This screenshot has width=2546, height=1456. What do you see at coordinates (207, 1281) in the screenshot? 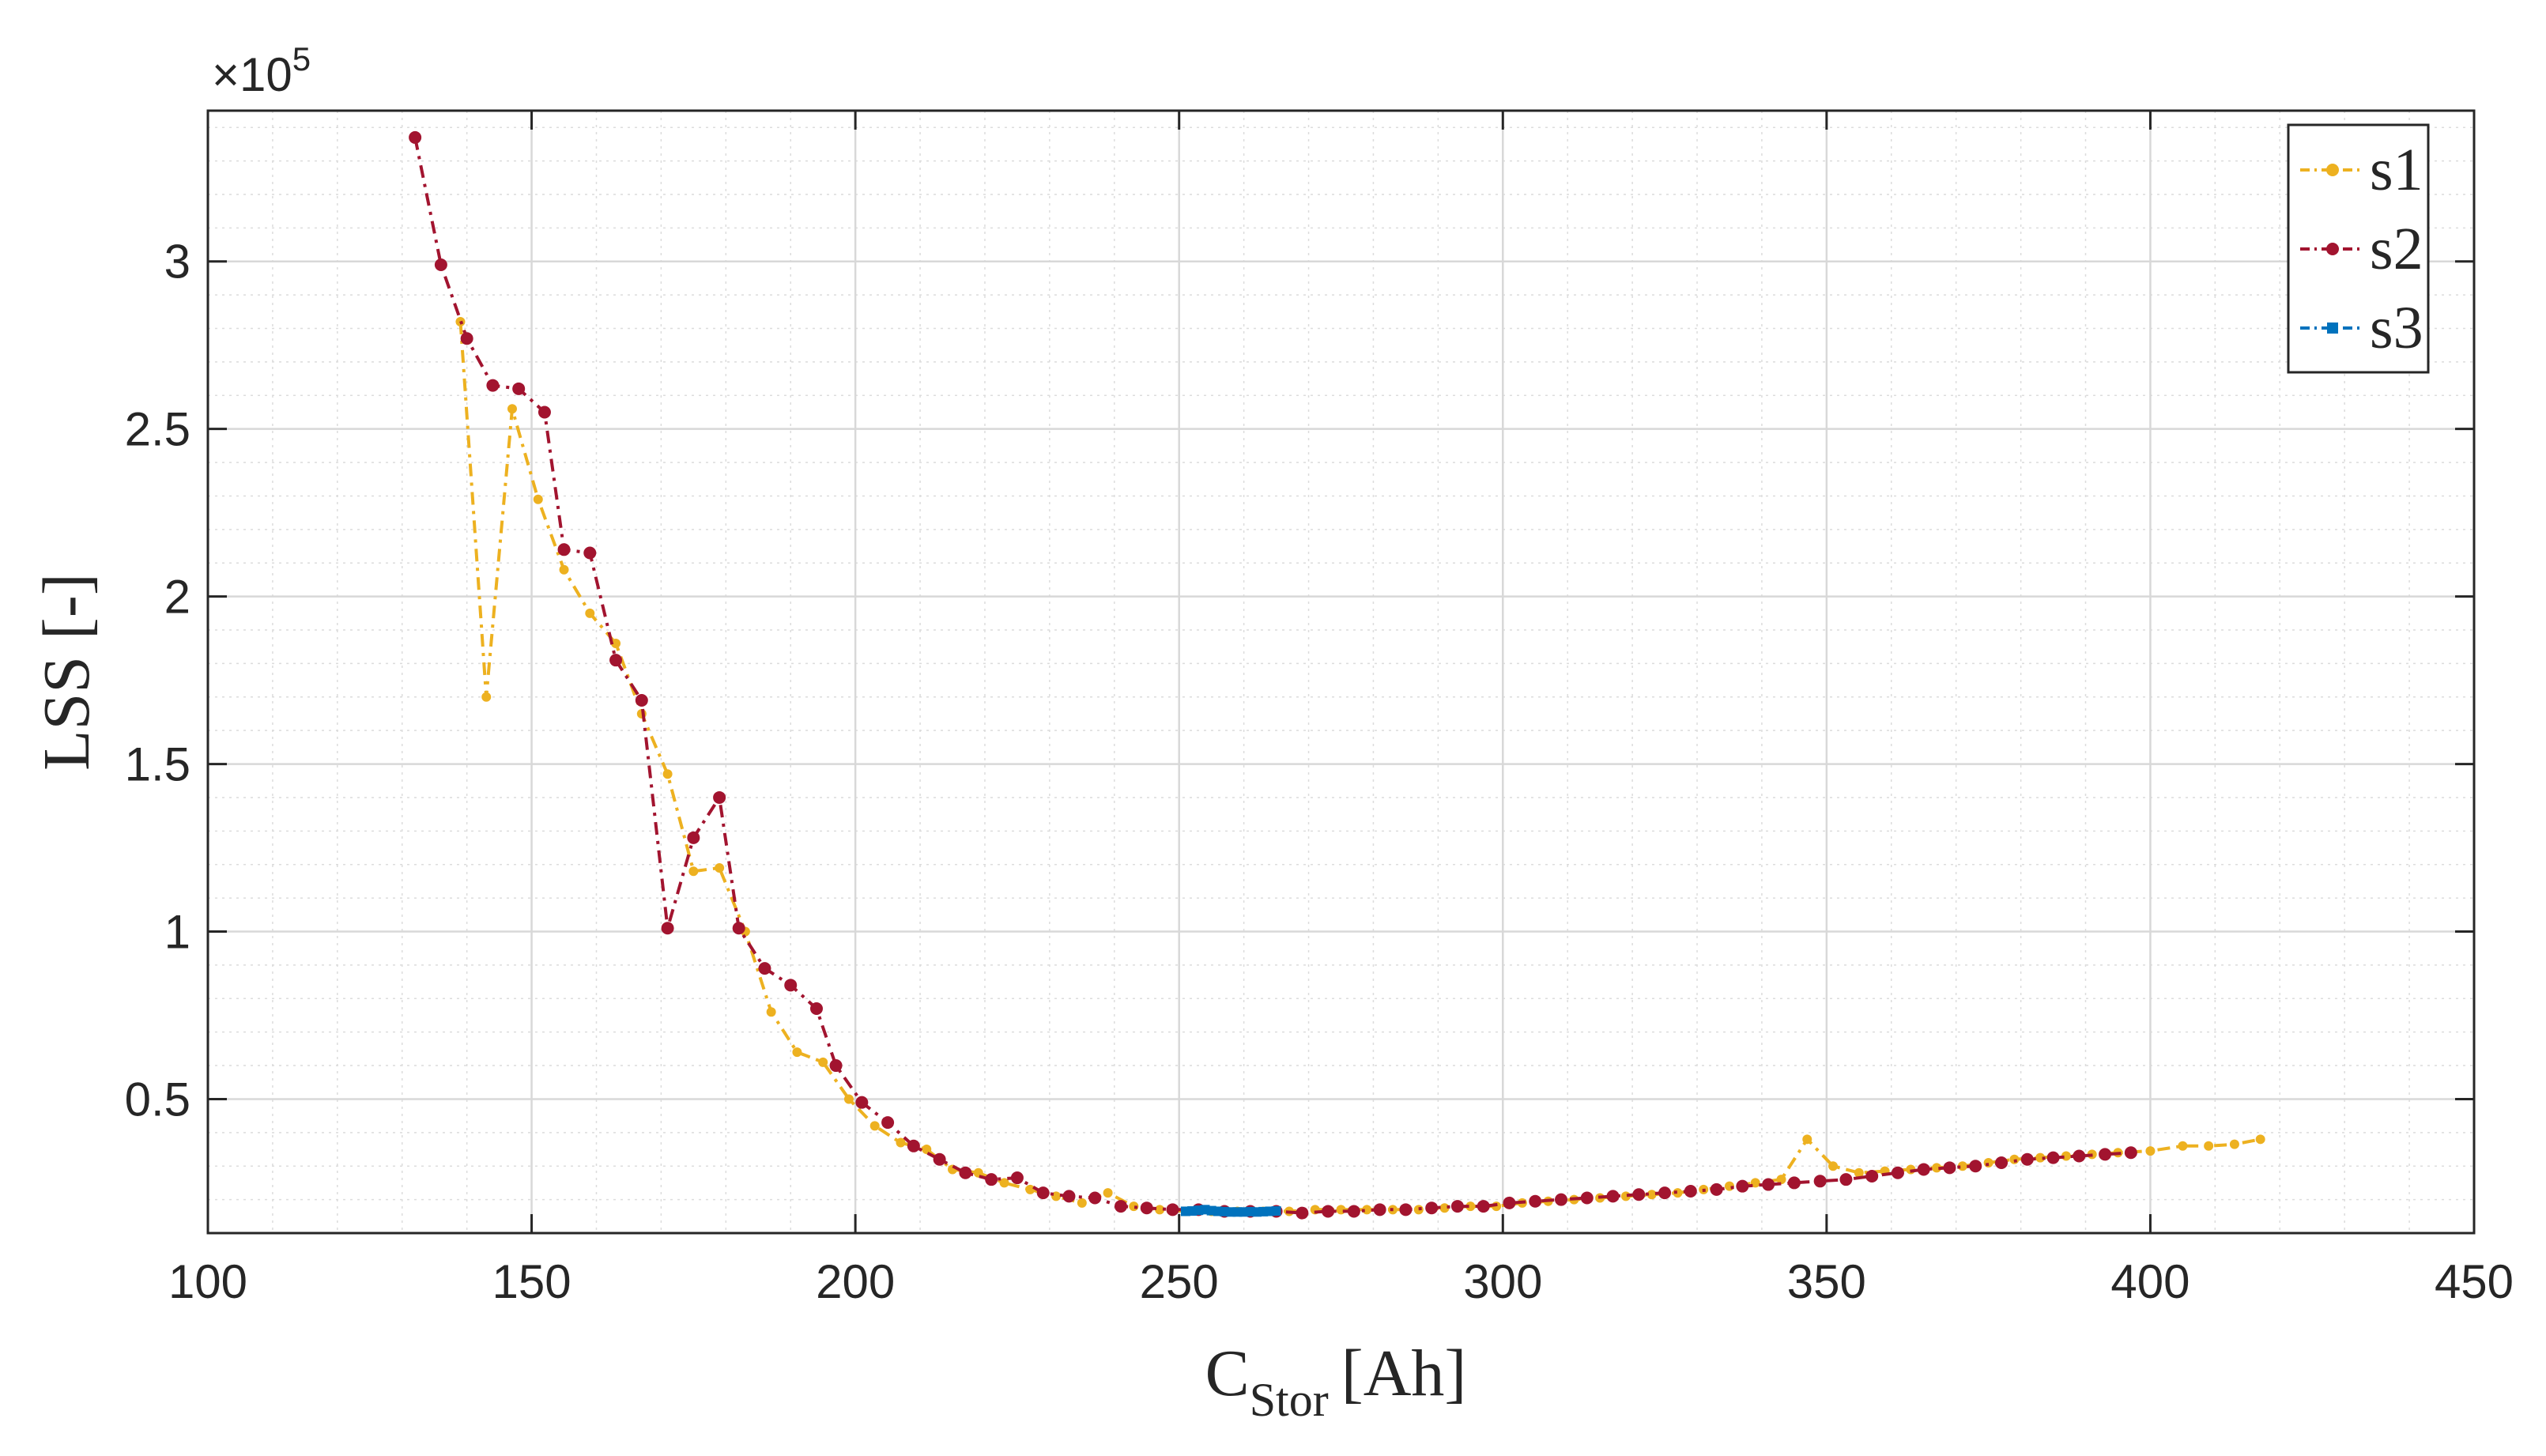
I see `x-tick-label: 100` at bounding box center [207, 1281].